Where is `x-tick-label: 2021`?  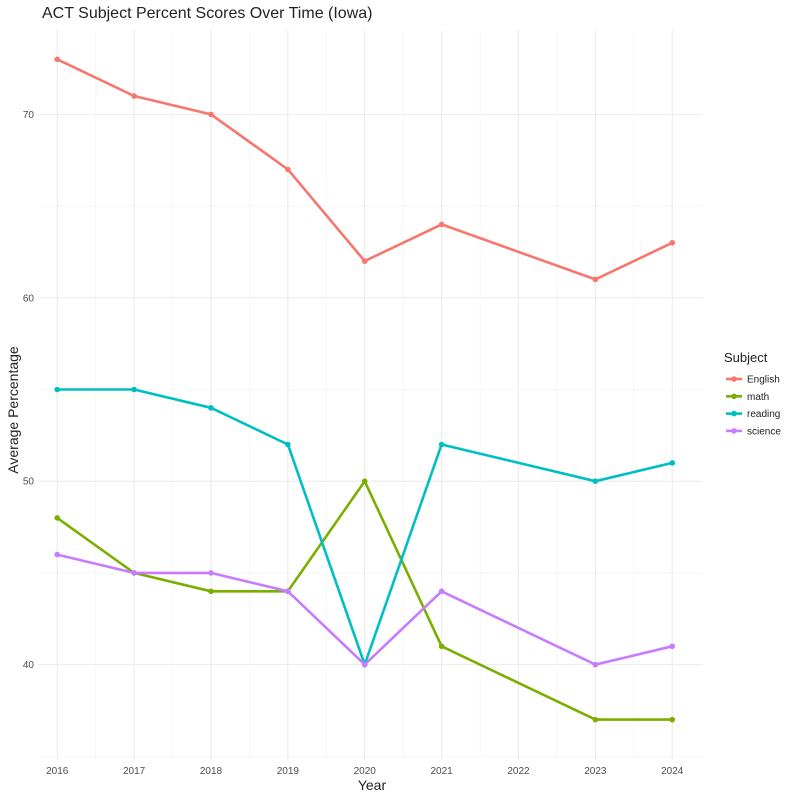 x-tick-label: 2021 is located at coordinates (441, 771).